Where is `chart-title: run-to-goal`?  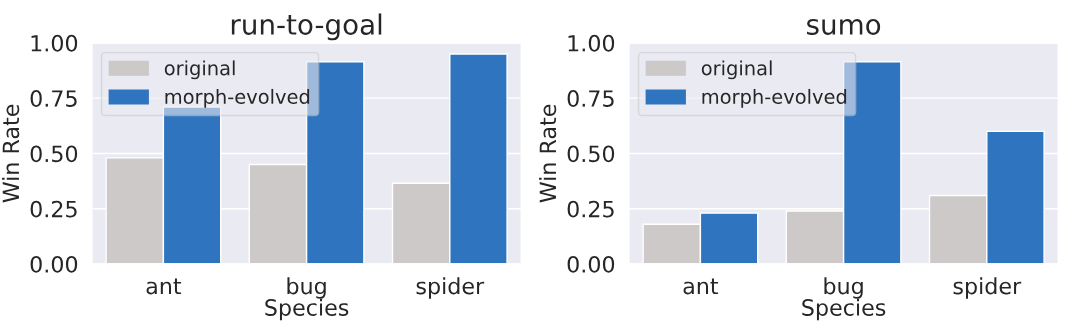 chart-title: run-to-goal is located at coordinates (306, 27).